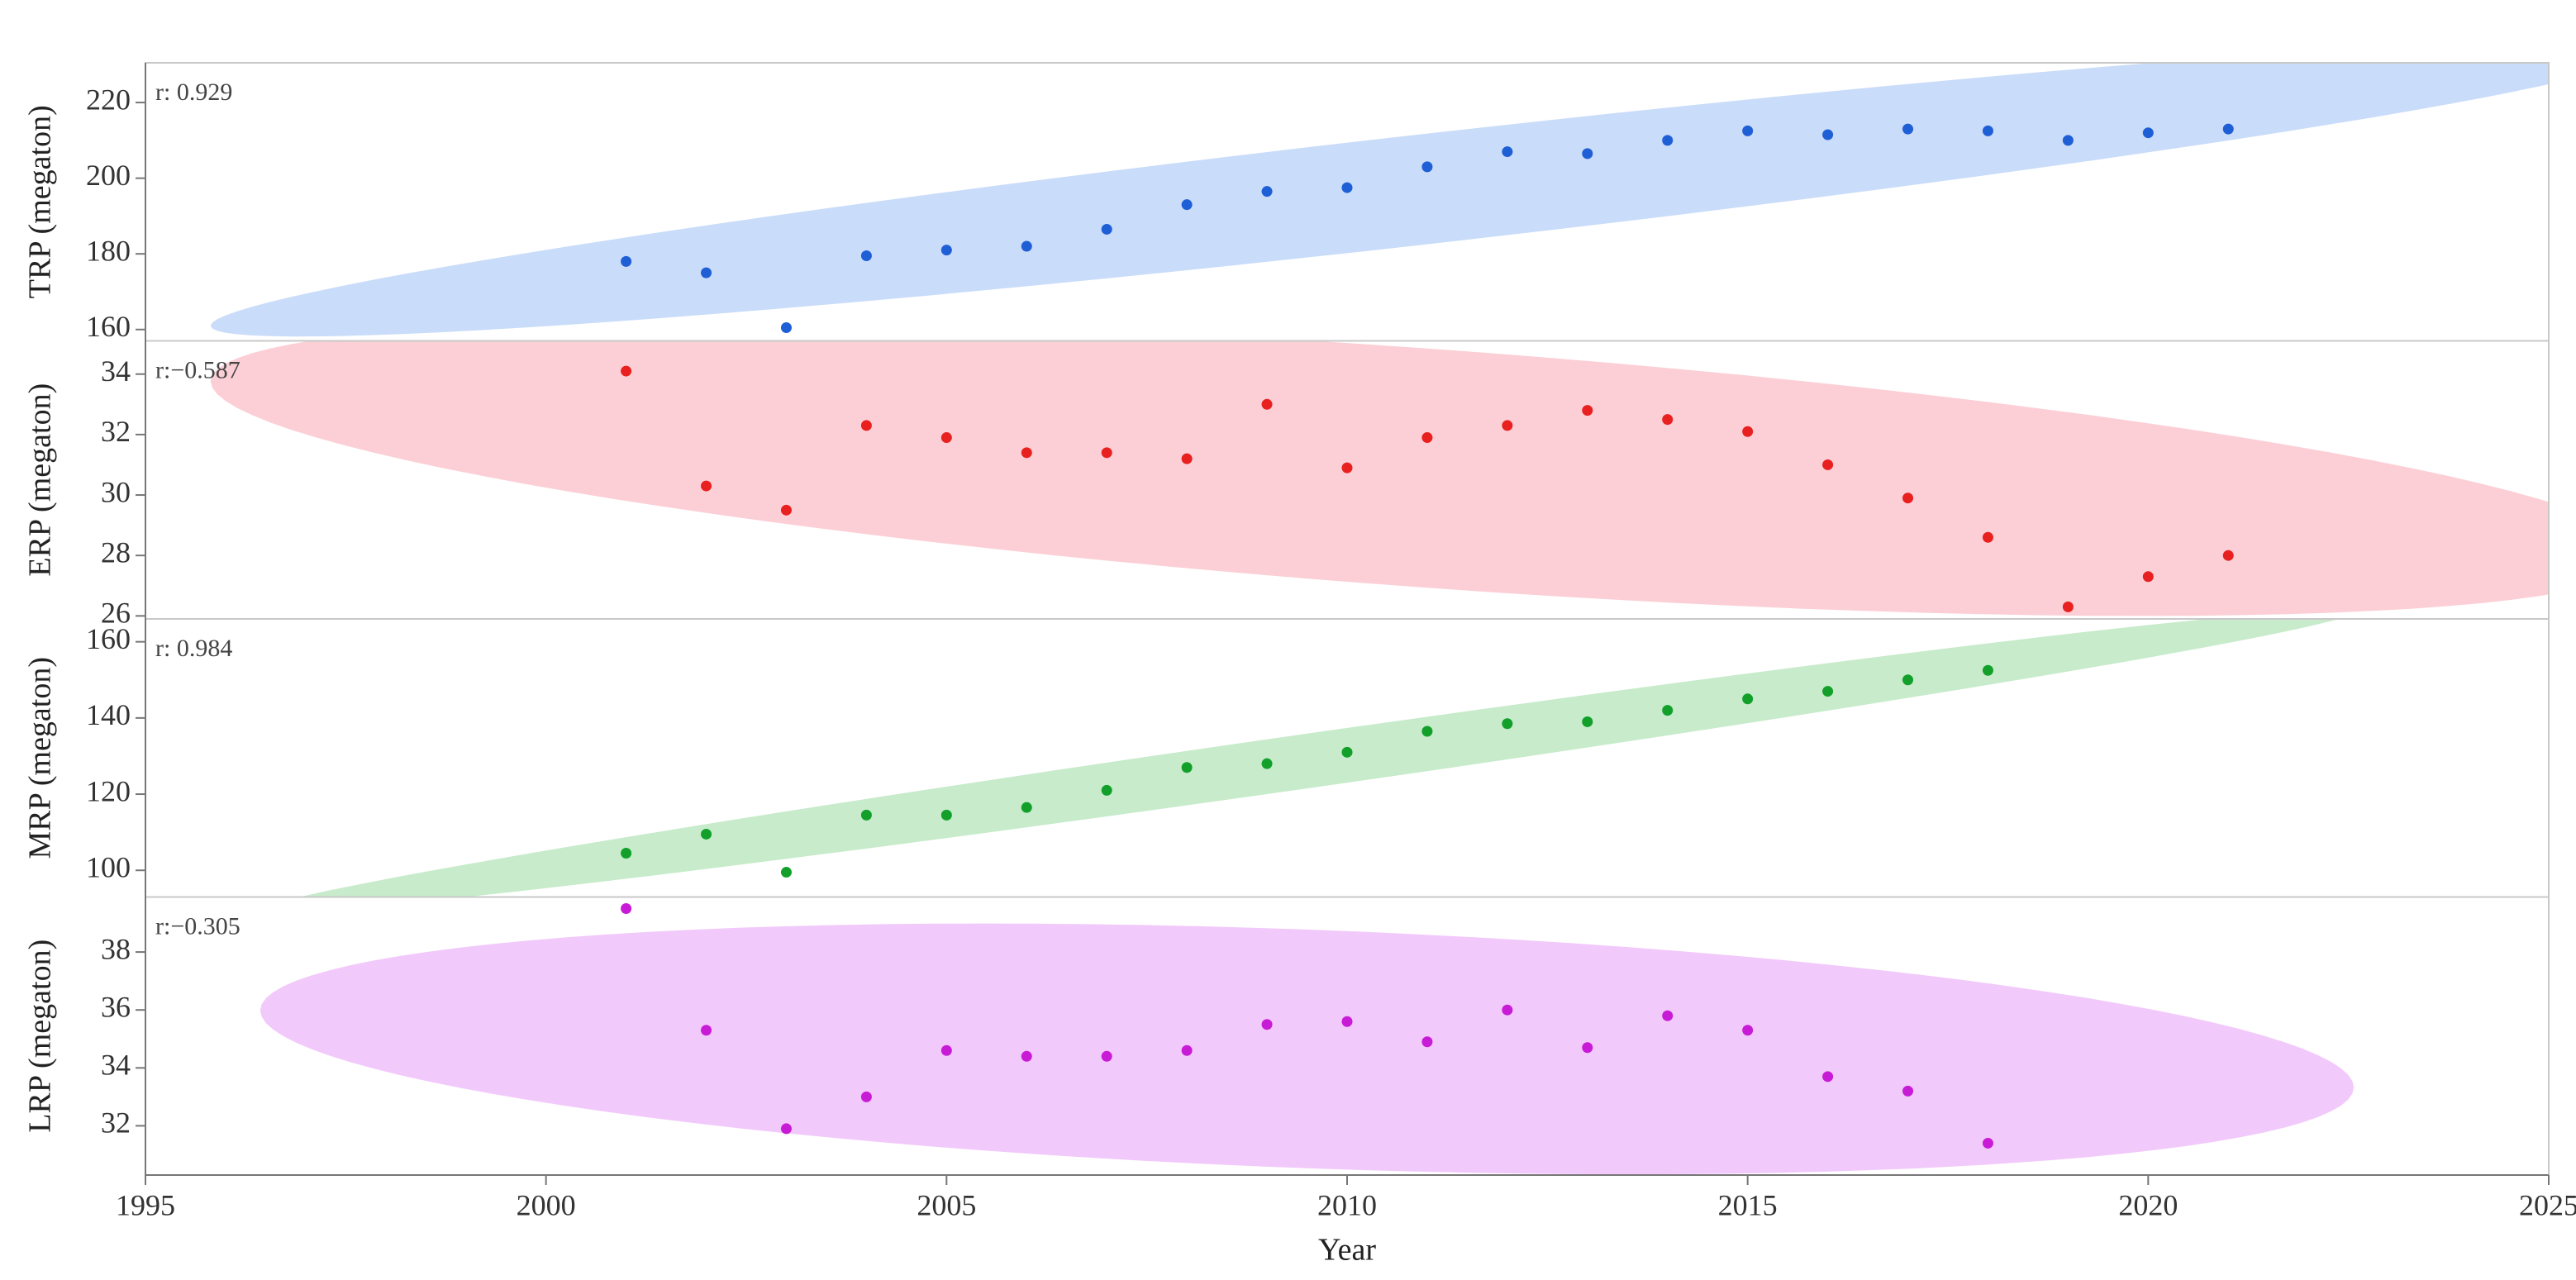 The image size is (2576, 1280). What do you see at coordinates (109, 175) in the screenshot?
I see `y-tick-label: 200` at bounding box center [109, 175].